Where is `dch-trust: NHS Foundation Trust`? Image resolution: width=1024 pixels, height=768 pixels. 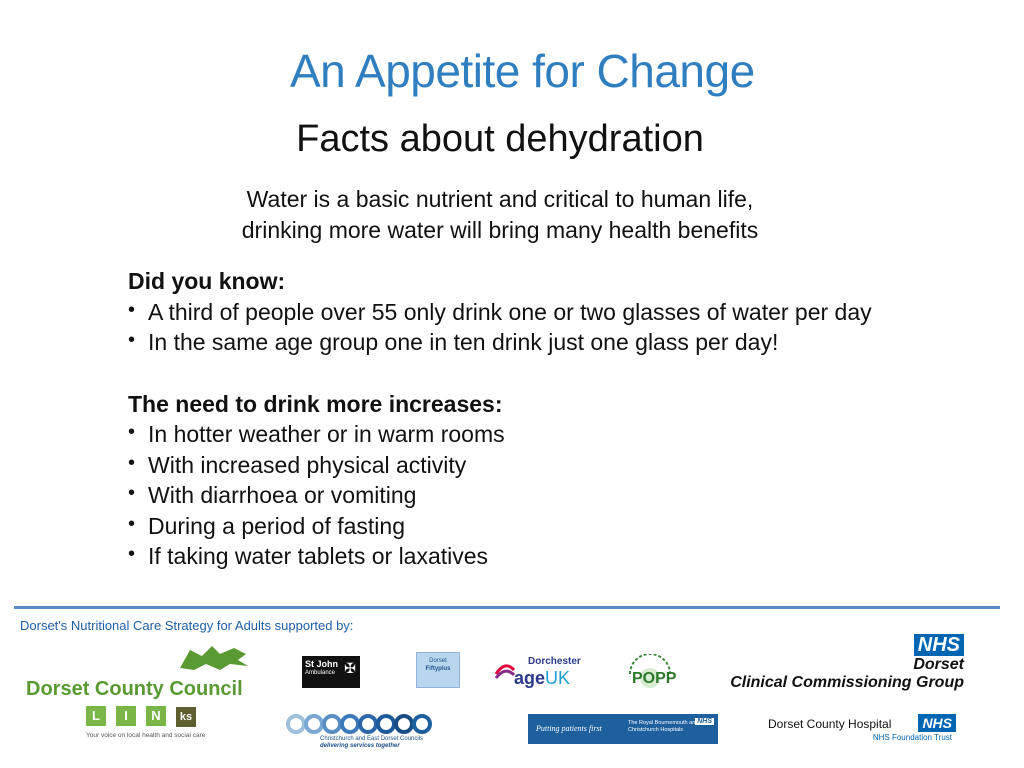
dch-trust: NHS Foundation Trust is located at coordinates (912, 737).